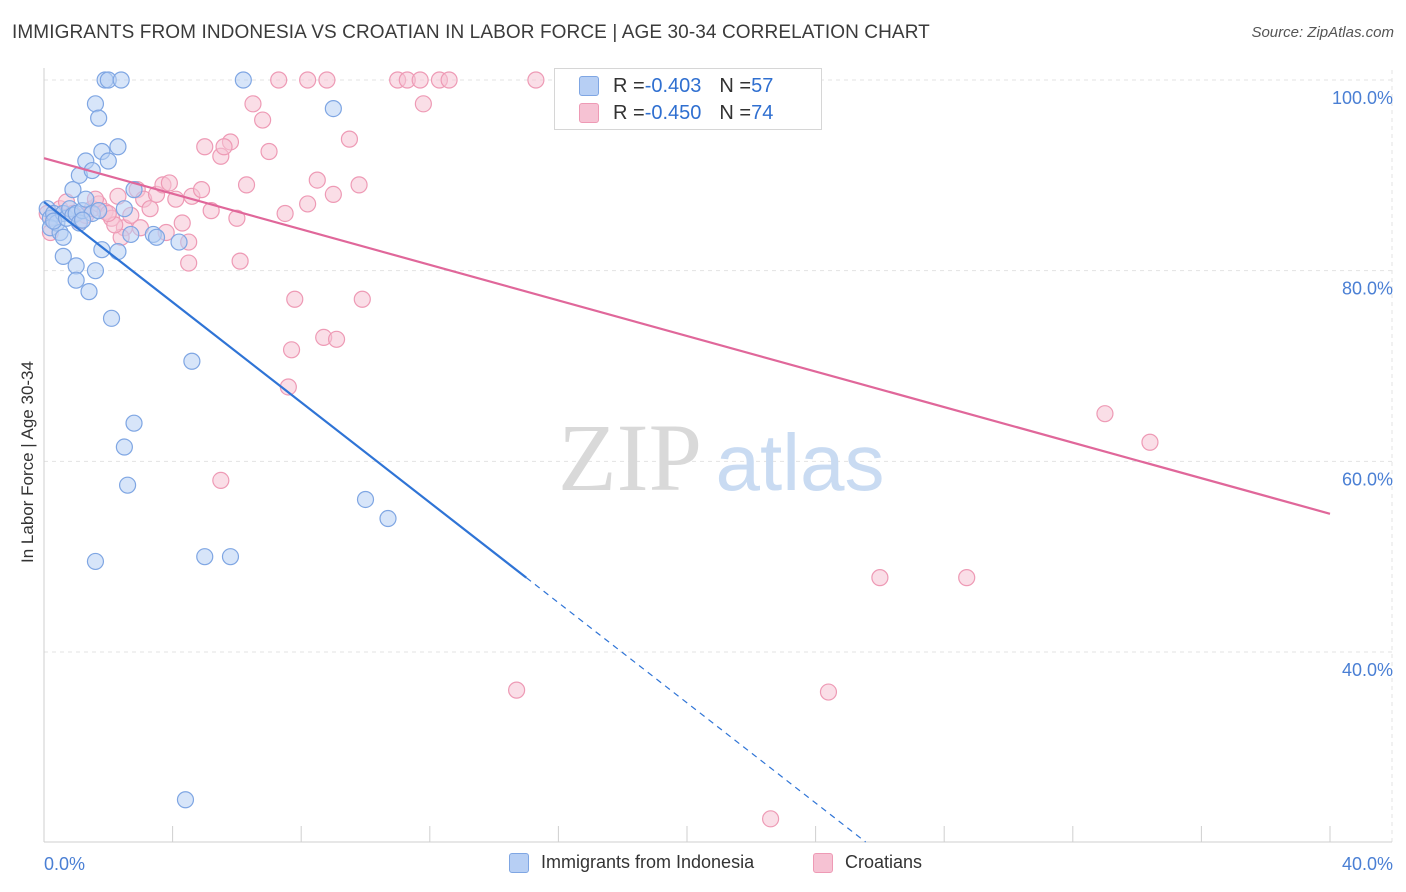 The width and height of the screenshot is (1406, 892). Describe the element at coordinates (285, 390) in the screenshot. I see `indonesia-trend-line` at that location.